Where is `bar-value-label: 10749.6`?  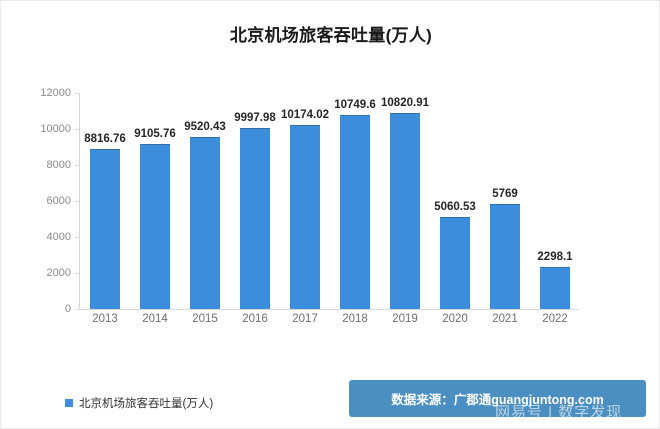
bar-value-label: 10749.6 is located at coordinates (355, 104).